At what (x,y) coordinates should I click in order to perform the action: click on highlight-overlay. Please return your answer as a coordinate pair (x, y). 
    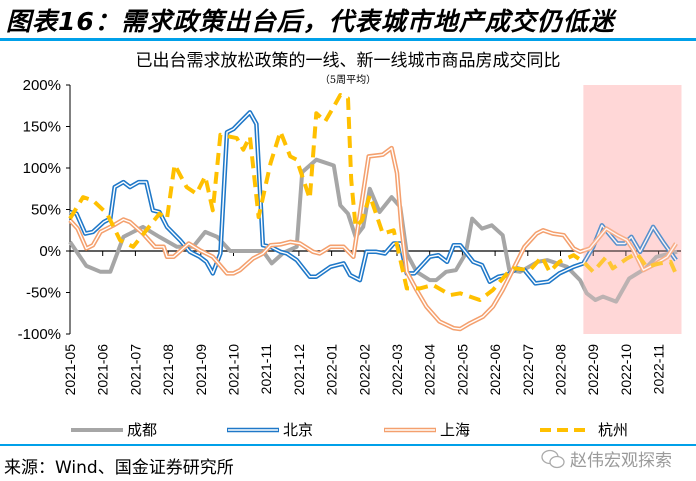
    Looking at the image, I should click on (632, 209).